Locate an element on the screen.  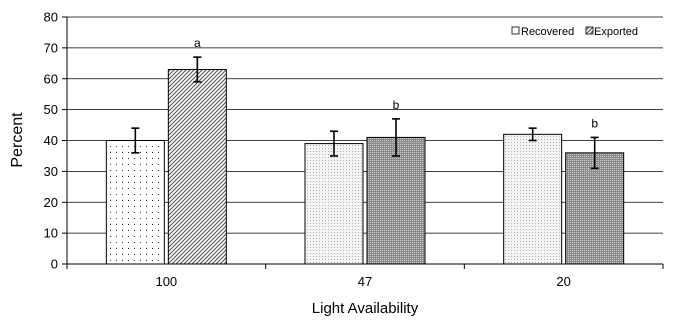
y-tick-label: 40 is located at coordinates (51, 140).